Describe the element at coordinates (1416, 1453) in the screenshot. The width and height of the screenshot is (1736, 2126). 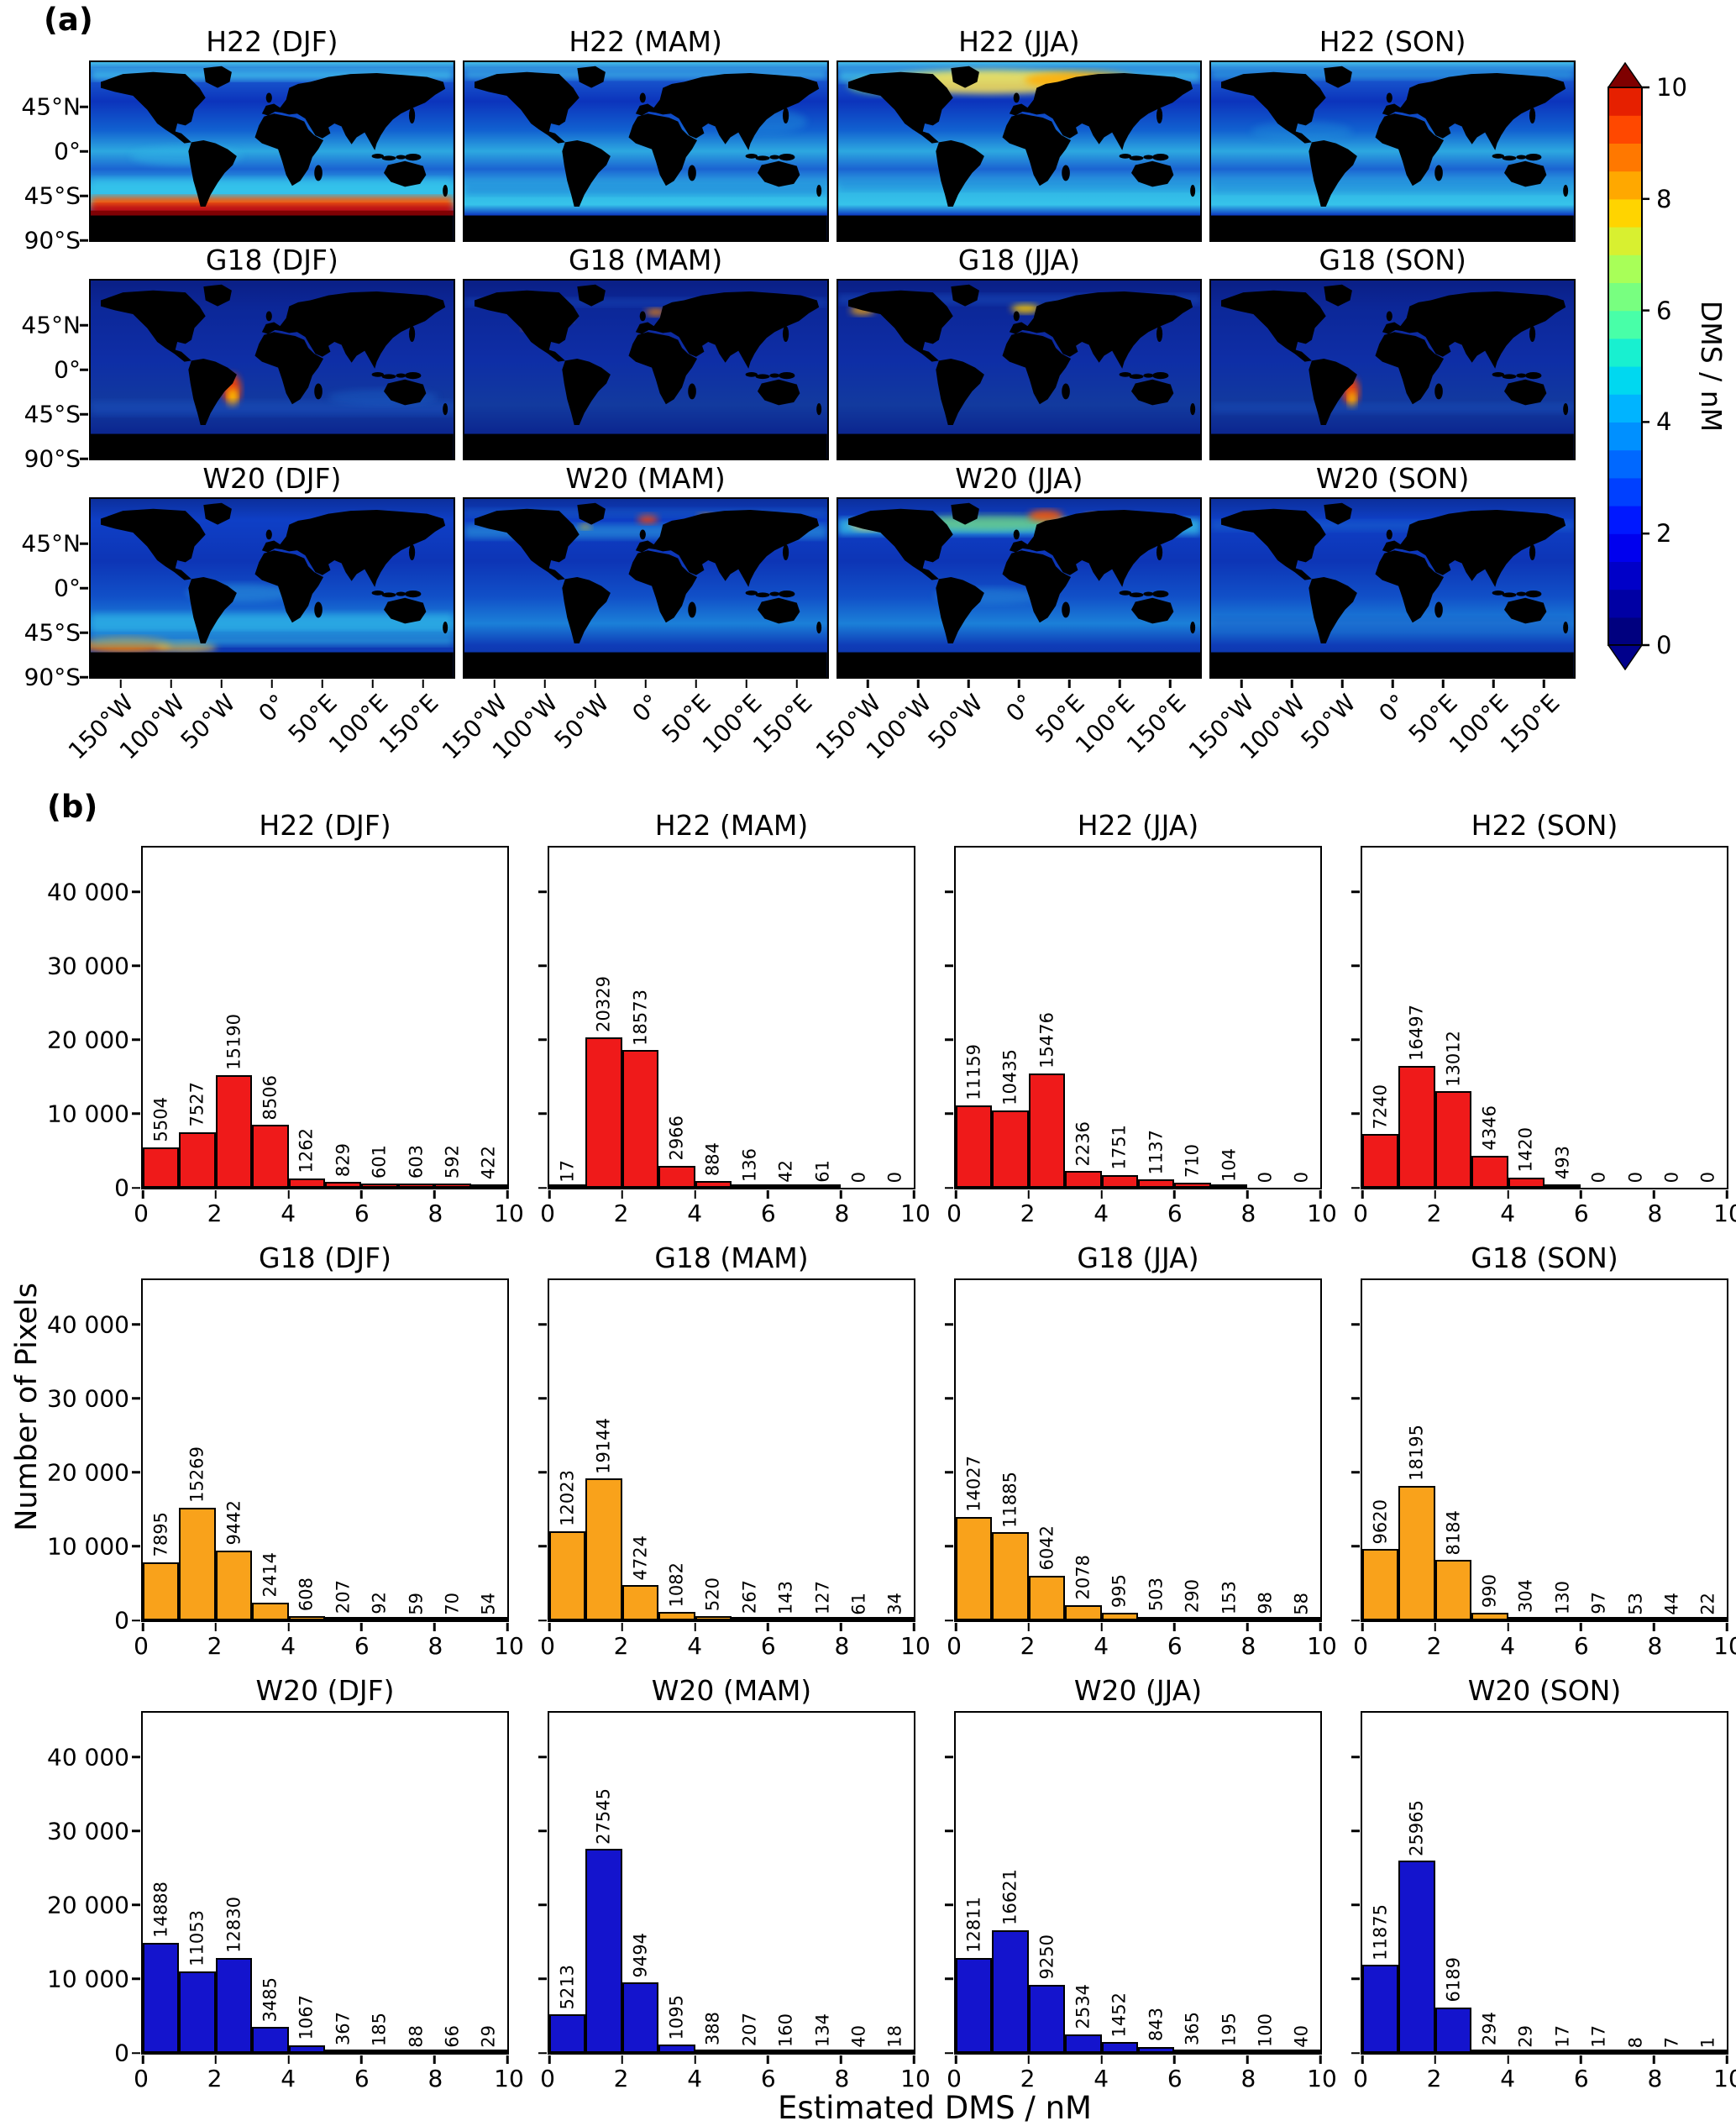
I see `bar-value-text: 18195` at that location.